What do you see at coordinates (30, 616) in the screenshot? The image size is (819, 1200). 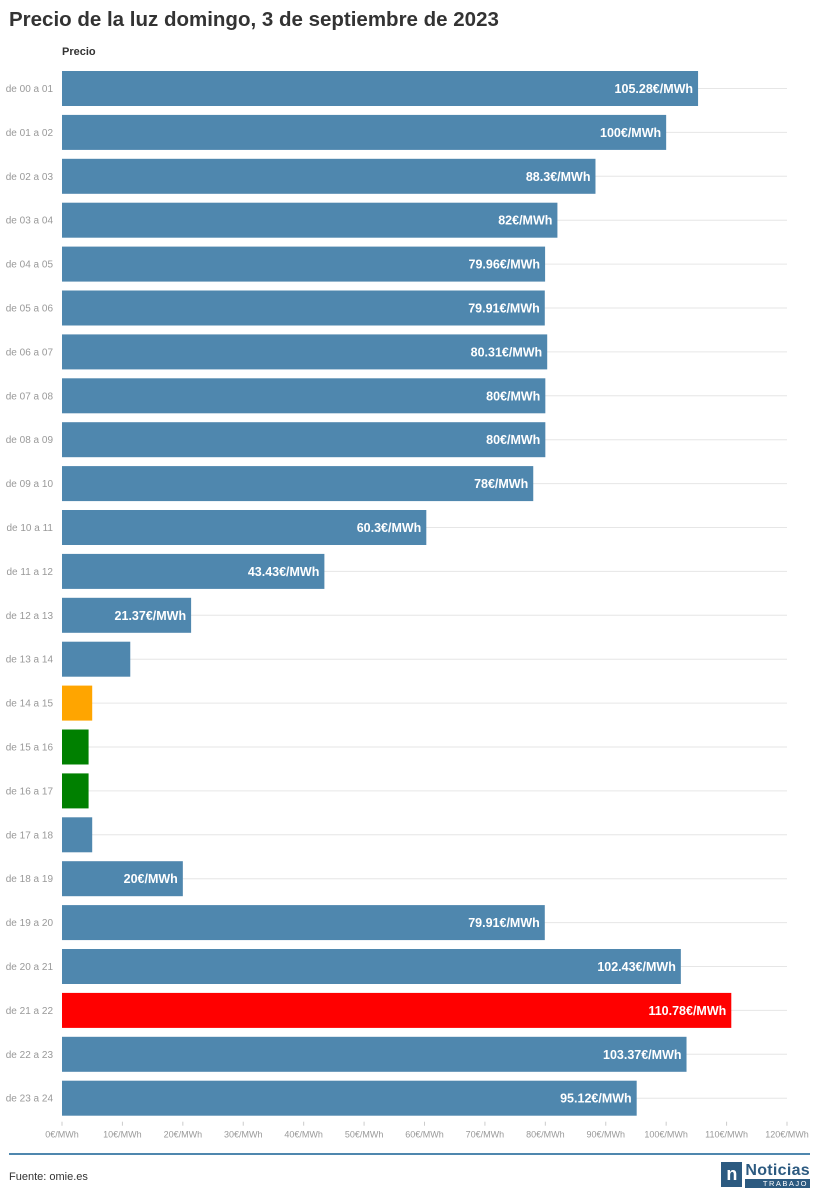 I see `category-label: de 12 a 13` at bounding box center [30, 616].